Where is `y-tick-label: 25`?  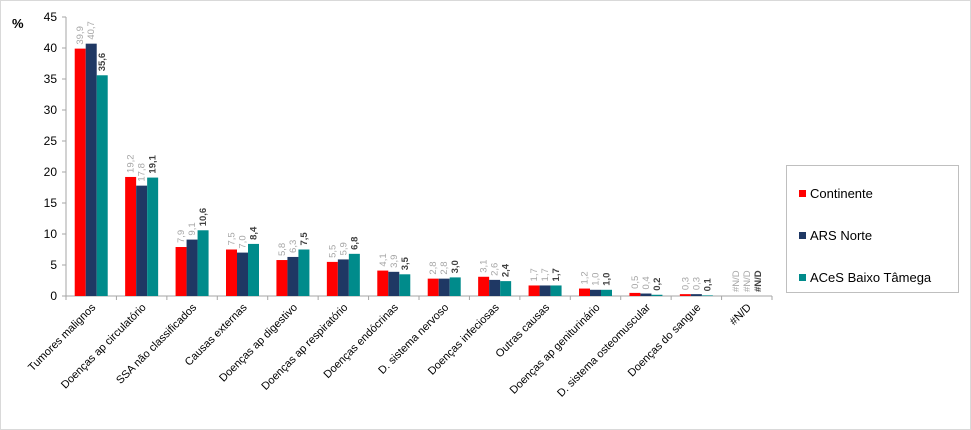 y-tick-label: 25 is located at coordinates (51, 141).